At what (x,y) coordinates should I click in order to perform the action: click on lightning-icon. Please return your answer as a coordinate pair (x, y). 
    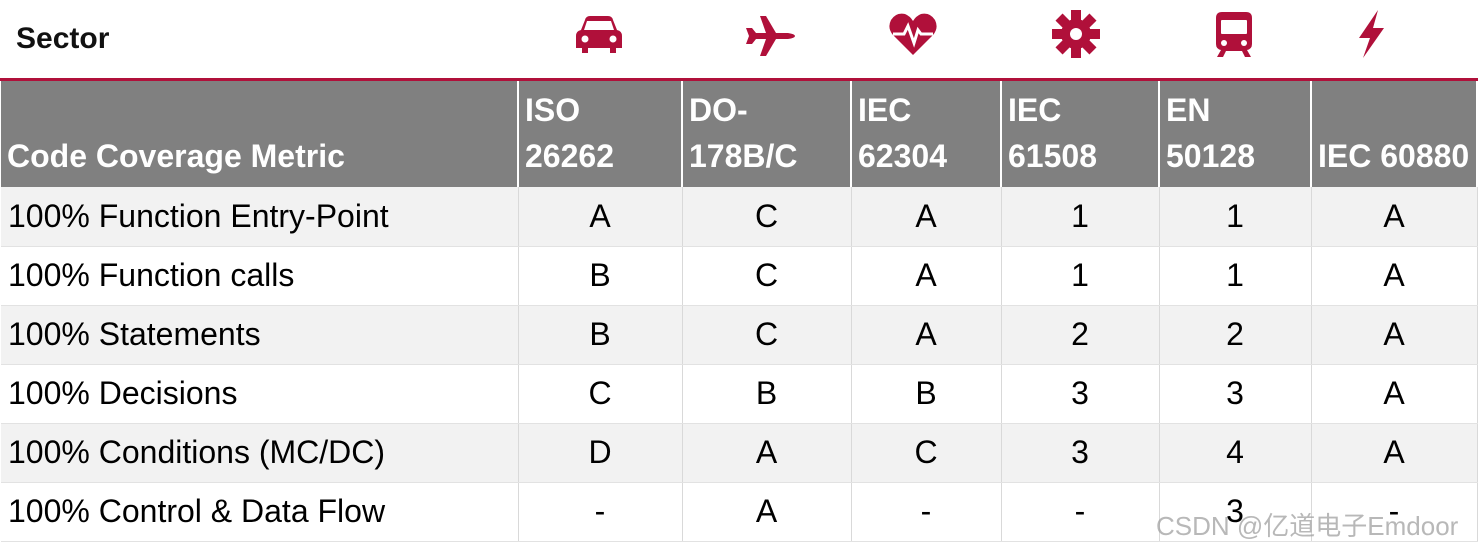
    Looking at the image, I should click on (1371, 34).